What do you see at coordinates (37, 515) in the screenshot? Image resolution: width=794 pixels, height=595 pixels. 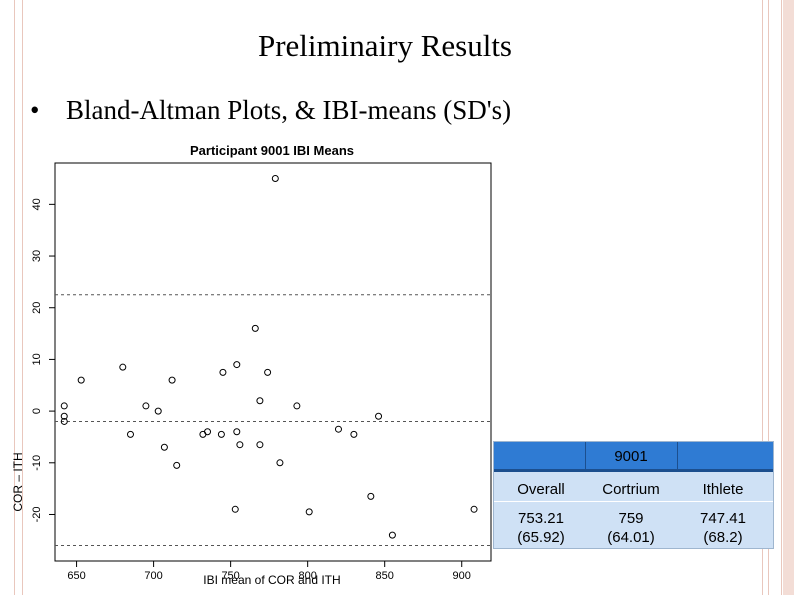 I see `y-tick-label: -20` at bounding box center [37, 515].